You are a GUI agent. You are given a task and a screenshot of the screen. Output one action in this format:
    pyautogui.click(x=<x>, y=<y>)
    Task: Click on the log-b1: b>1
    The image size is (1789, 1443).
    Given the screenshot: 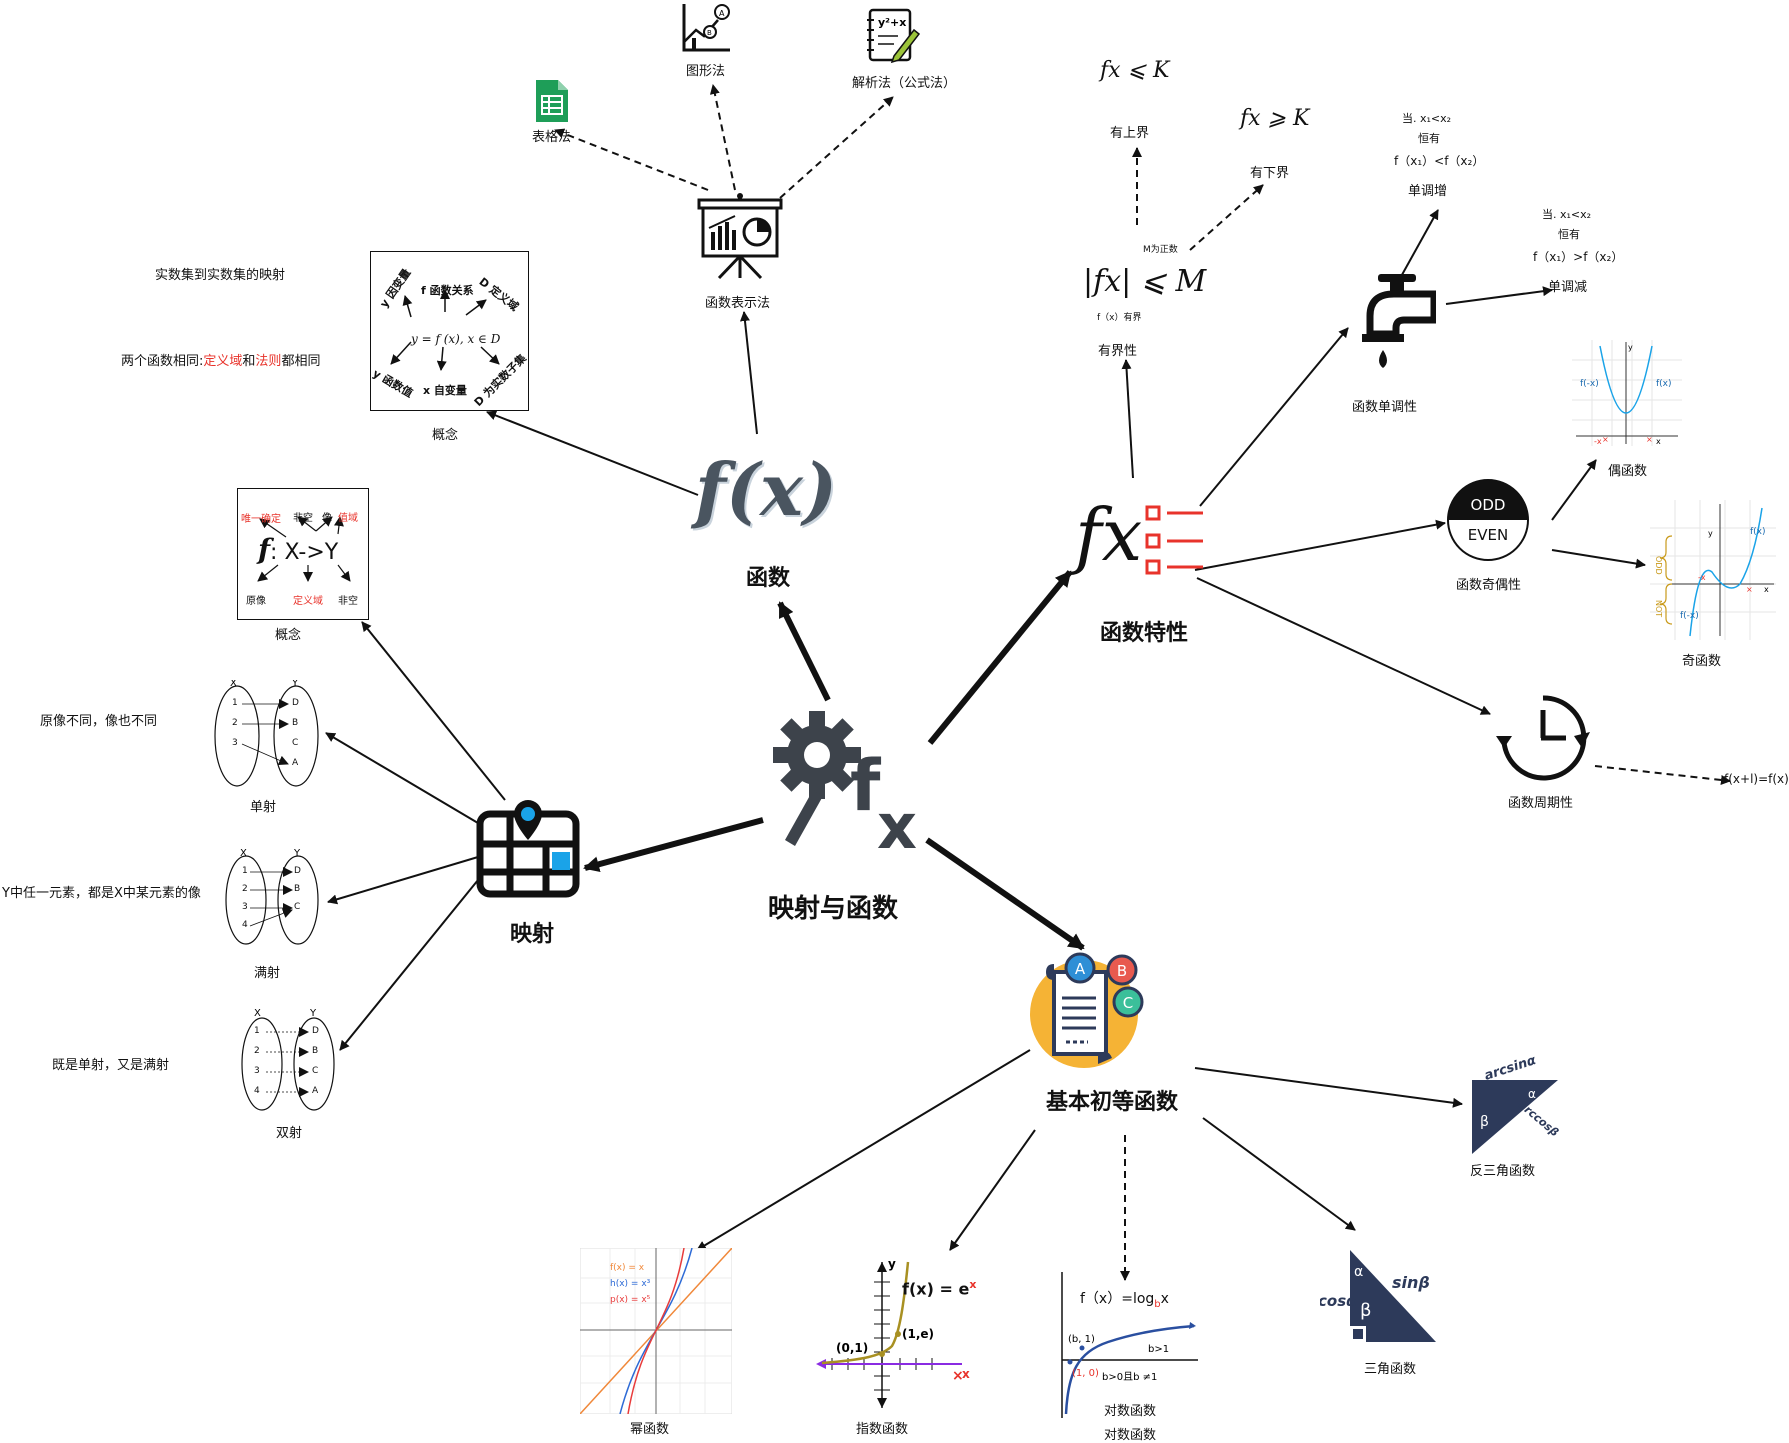 What is the action you would take?
    pyautogui.click(x=1158, y=1349)
    